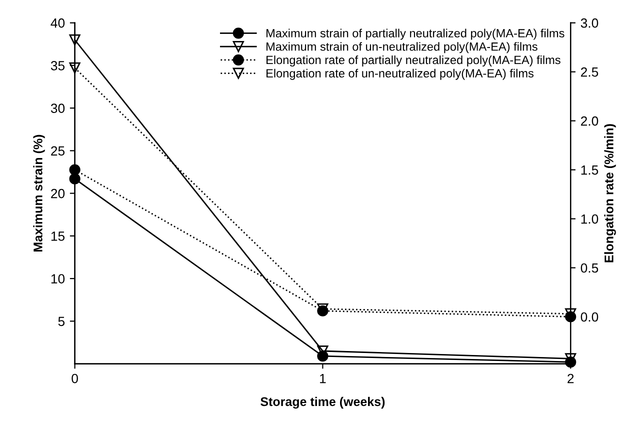 The width and height of the screenshot is (634, 423). What do you see at coordinates (61, 321) in the screenshot?
I see `y-tick-label: 5` at bounding box center [61, 321].